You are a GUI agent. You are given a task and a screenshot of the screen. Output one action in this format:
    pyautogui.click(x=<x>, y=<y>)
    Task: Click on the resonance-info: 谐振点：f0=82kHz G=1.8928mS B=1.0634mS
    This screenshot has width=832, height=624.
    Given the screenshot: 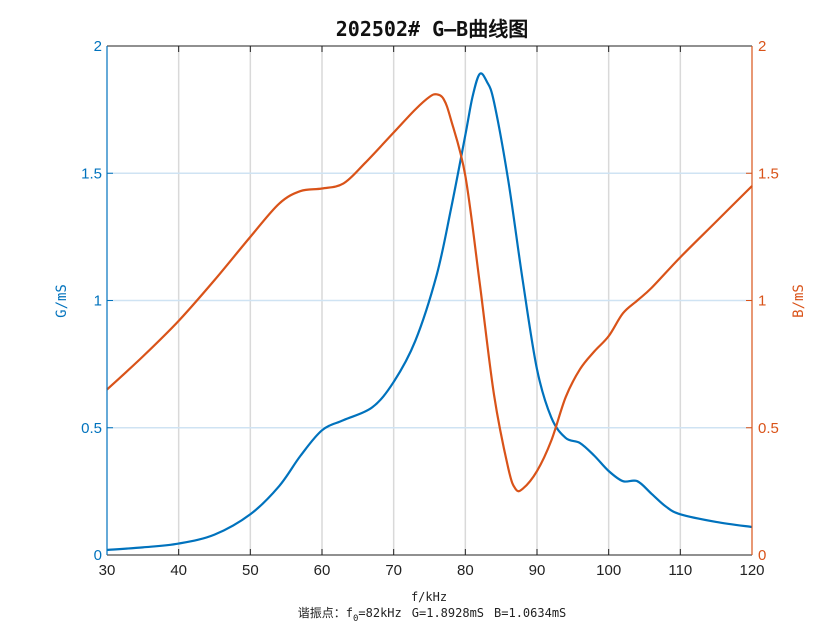 What is the action you would take?
    pyautogui.click(x=432, y=615)
    